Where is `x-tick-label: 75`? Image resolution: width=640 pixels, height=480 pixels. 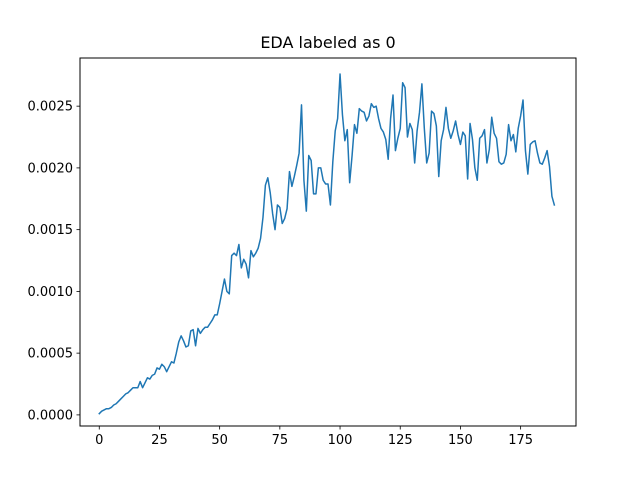 x-tick-label: 75 is located at coordinates (280, 440).